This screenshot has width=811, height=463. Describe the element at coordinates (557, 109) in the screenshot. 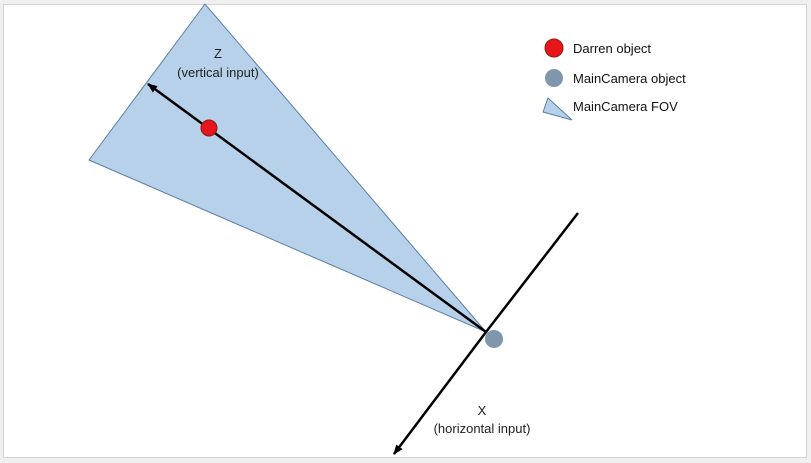

I see `legend-fov-swatch` at that location.